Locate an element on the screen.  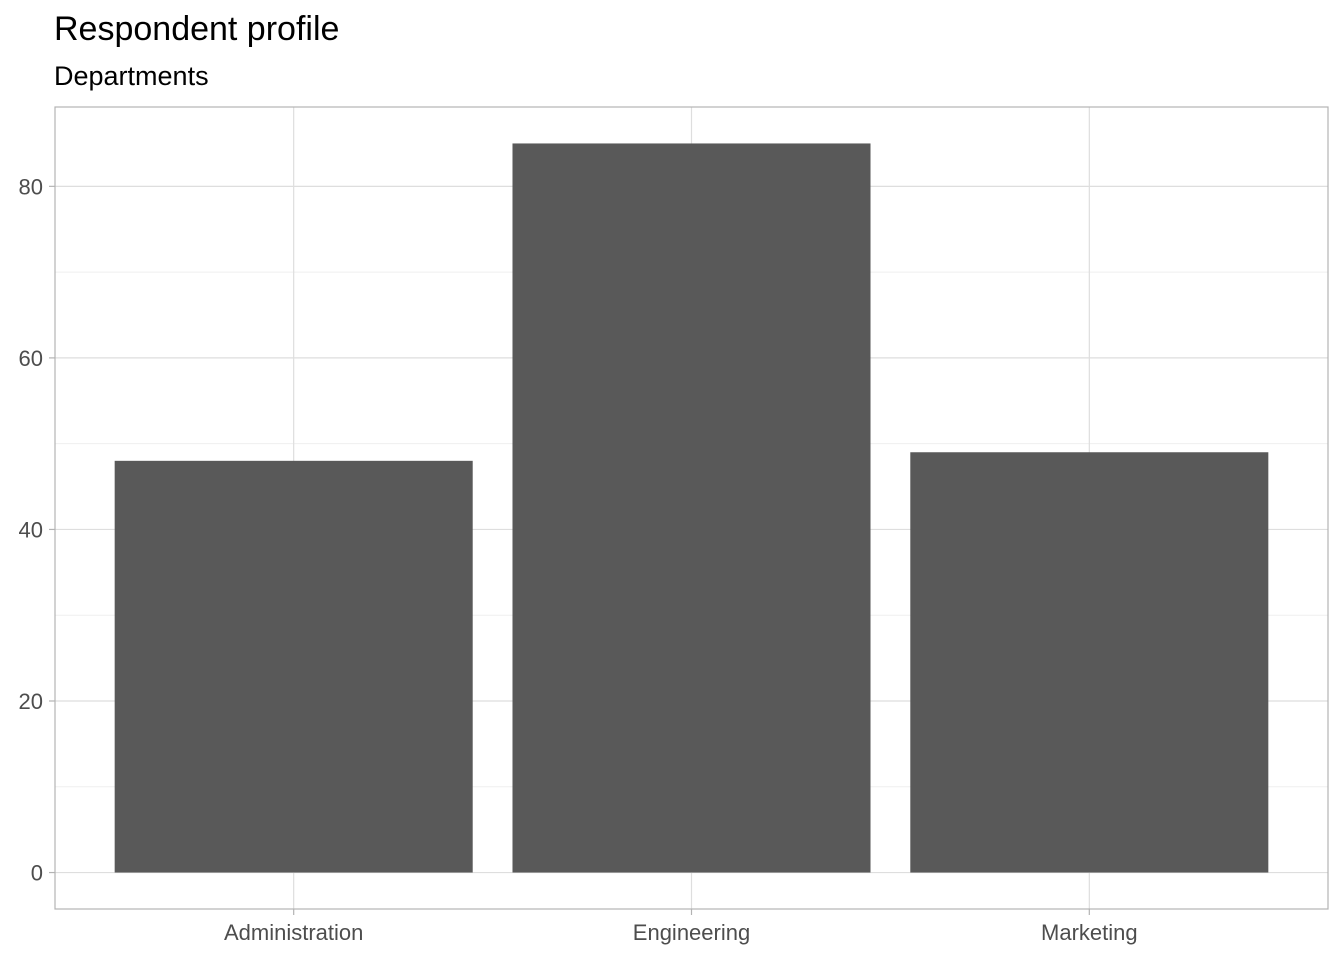
y-tick-label: 80 is located at coordinates (31, 186).